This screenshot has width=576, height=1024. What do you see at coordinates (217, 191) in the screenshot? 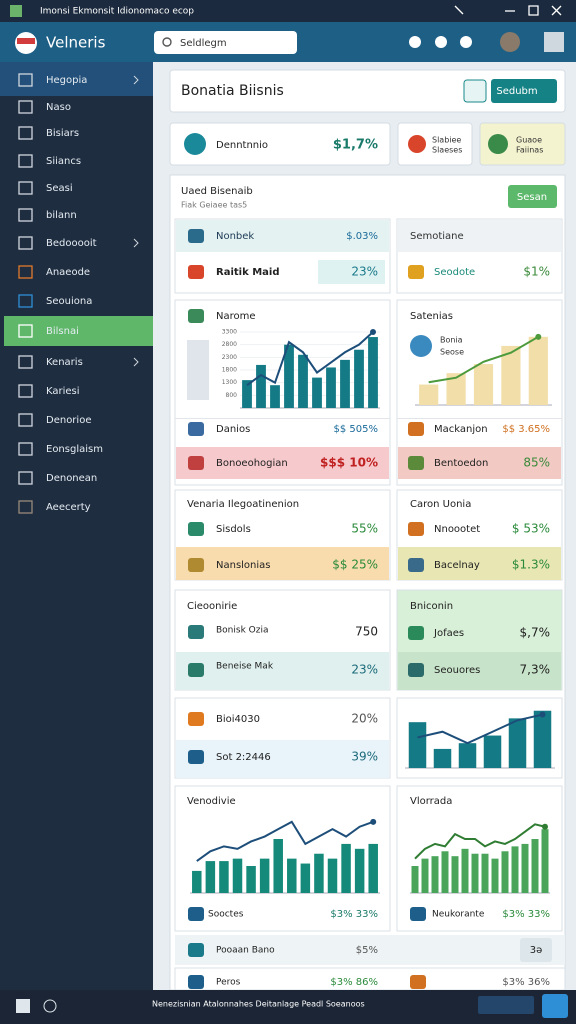
I see `section-title: Uaed Bisenaib` at bounding box center [217, 191].